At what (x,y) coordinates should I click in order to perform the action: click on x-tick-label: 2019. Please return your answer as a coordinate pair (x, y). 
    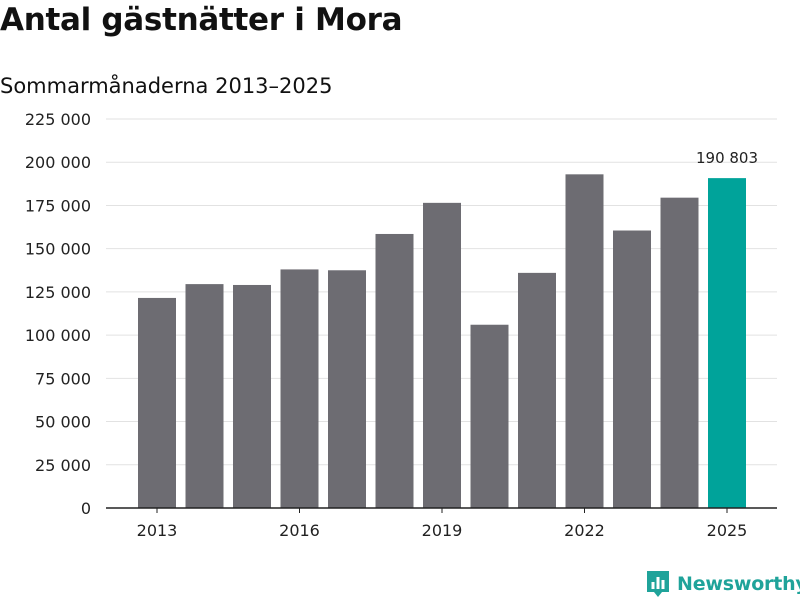
    Looking at the image, I should click on (442, 530).